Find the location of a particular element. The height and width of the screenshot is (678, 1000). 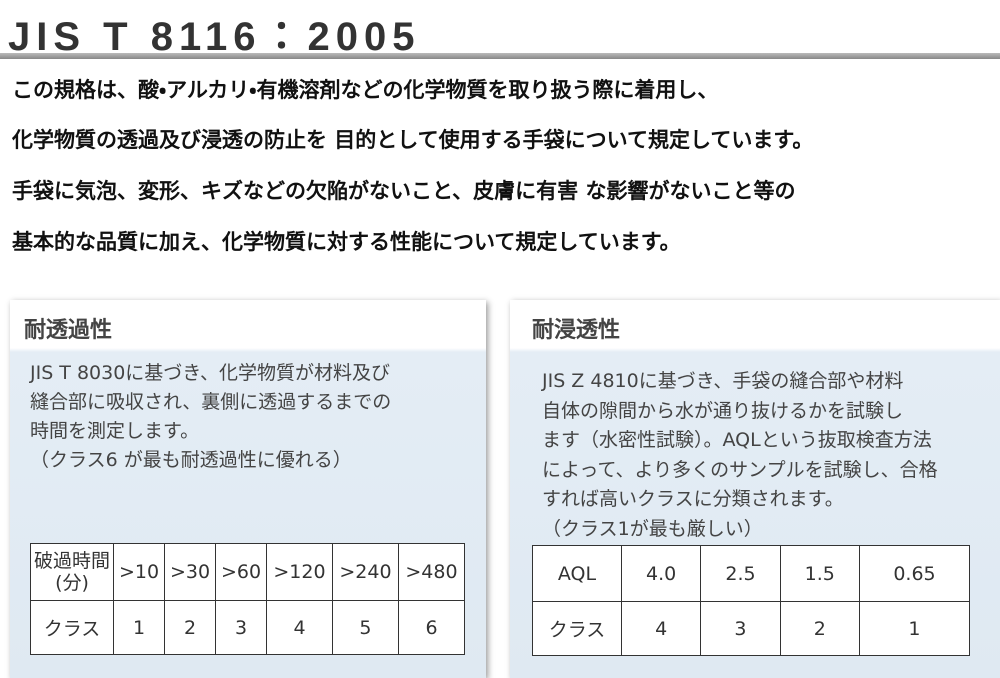

panel-text: すれば高いクラスに分類されます。 is located at coordinates (693, 499).